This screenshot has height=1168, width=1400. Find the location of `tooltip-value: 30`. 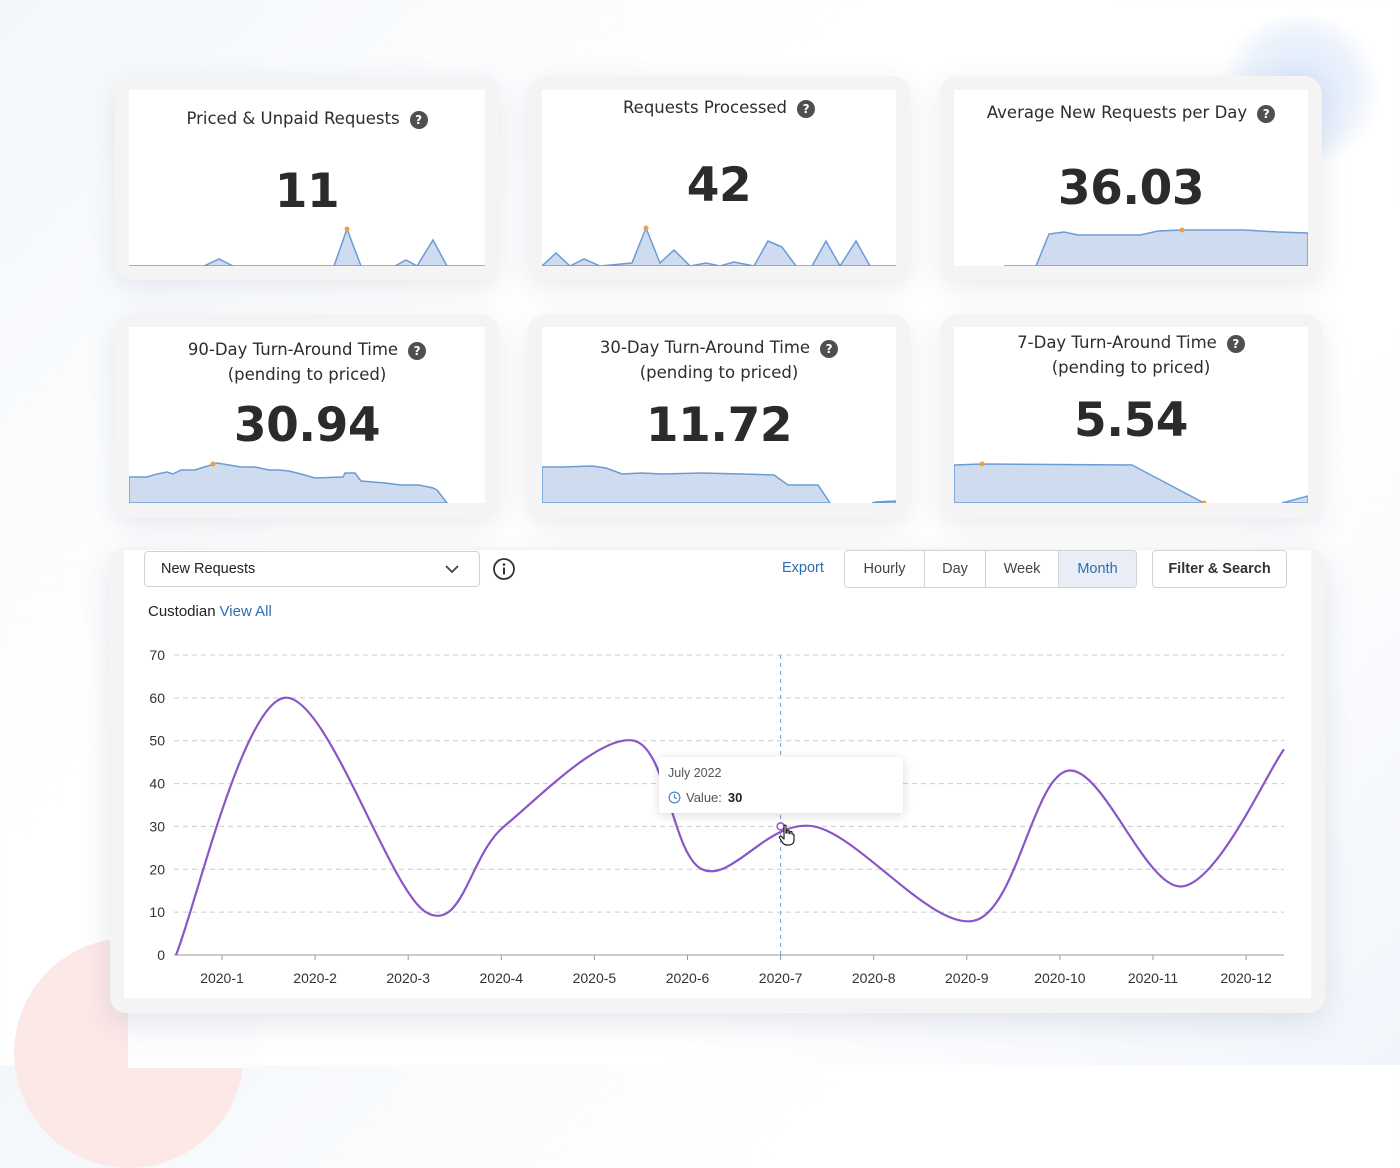

tooltip-value: 30 is located at coordinates (735, 797).